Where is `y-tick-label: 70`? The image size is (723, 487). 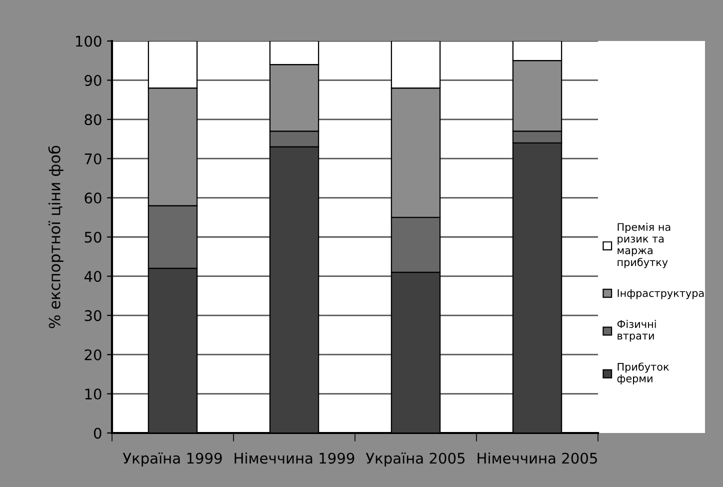
y-tick-label: 70 is located at coordinates (93, 158).